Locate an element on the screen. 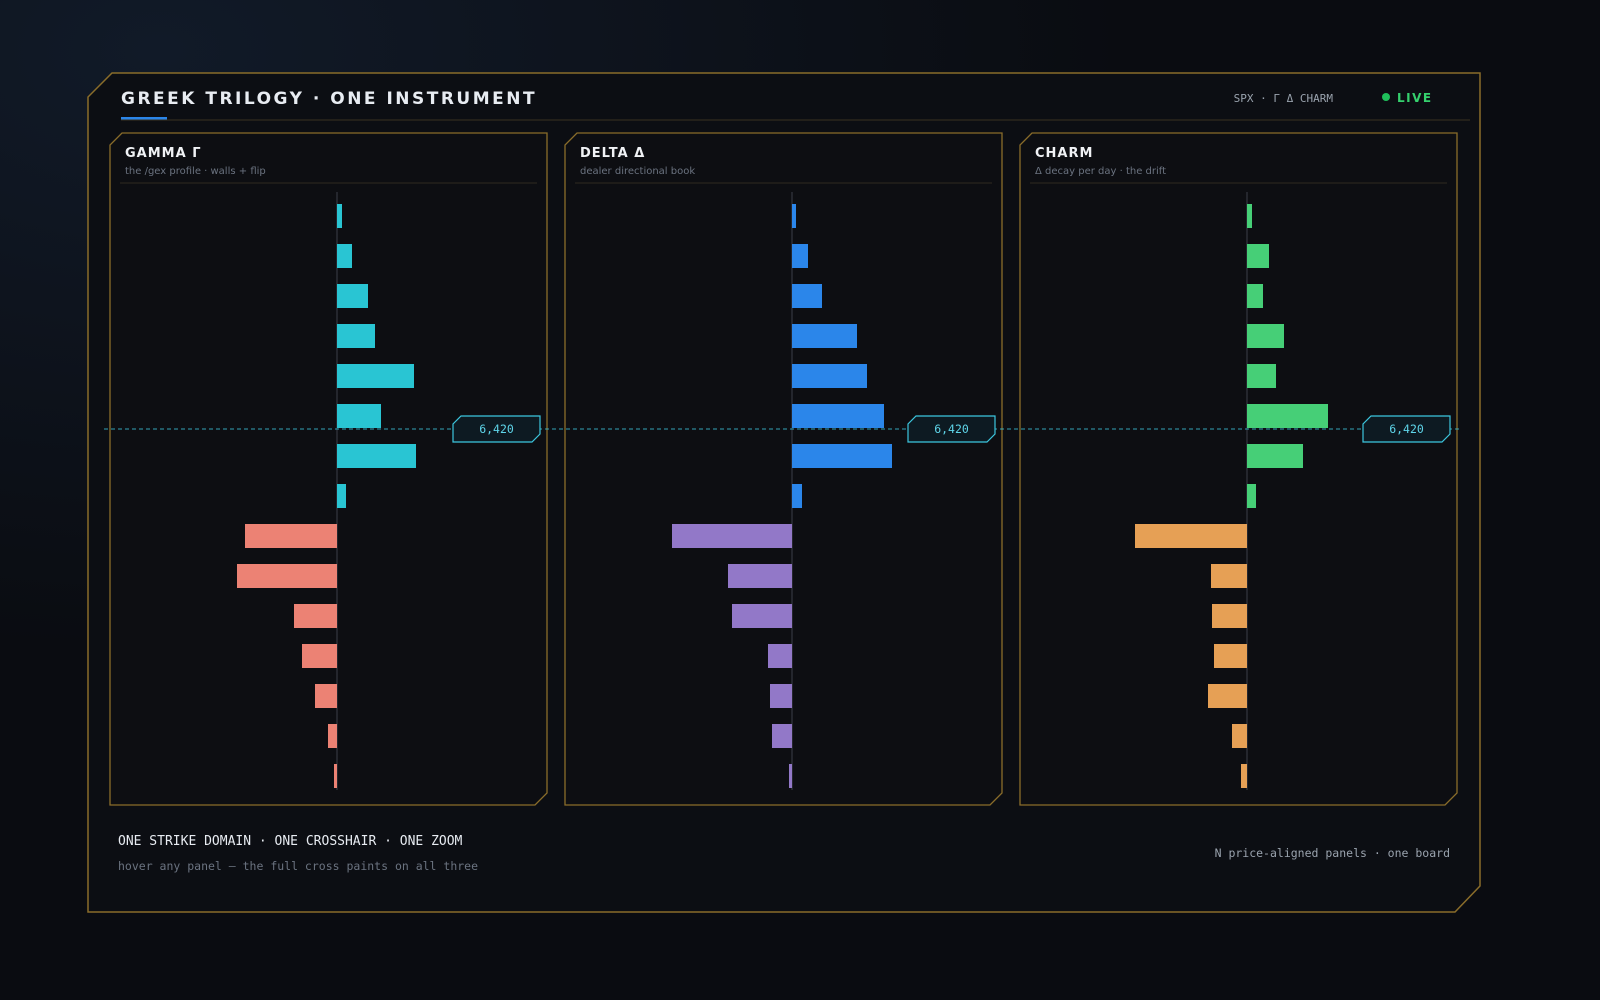  panel-title: DELTA Δ is located at coordinates (612, 153).